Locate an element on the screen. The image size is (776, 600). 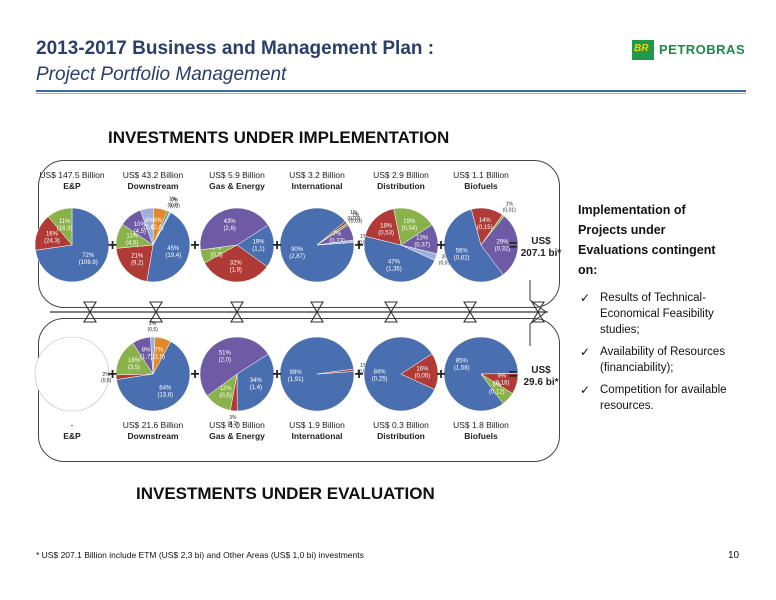
slice-label: 32% (1,9) is located at coordinates (236, 266).